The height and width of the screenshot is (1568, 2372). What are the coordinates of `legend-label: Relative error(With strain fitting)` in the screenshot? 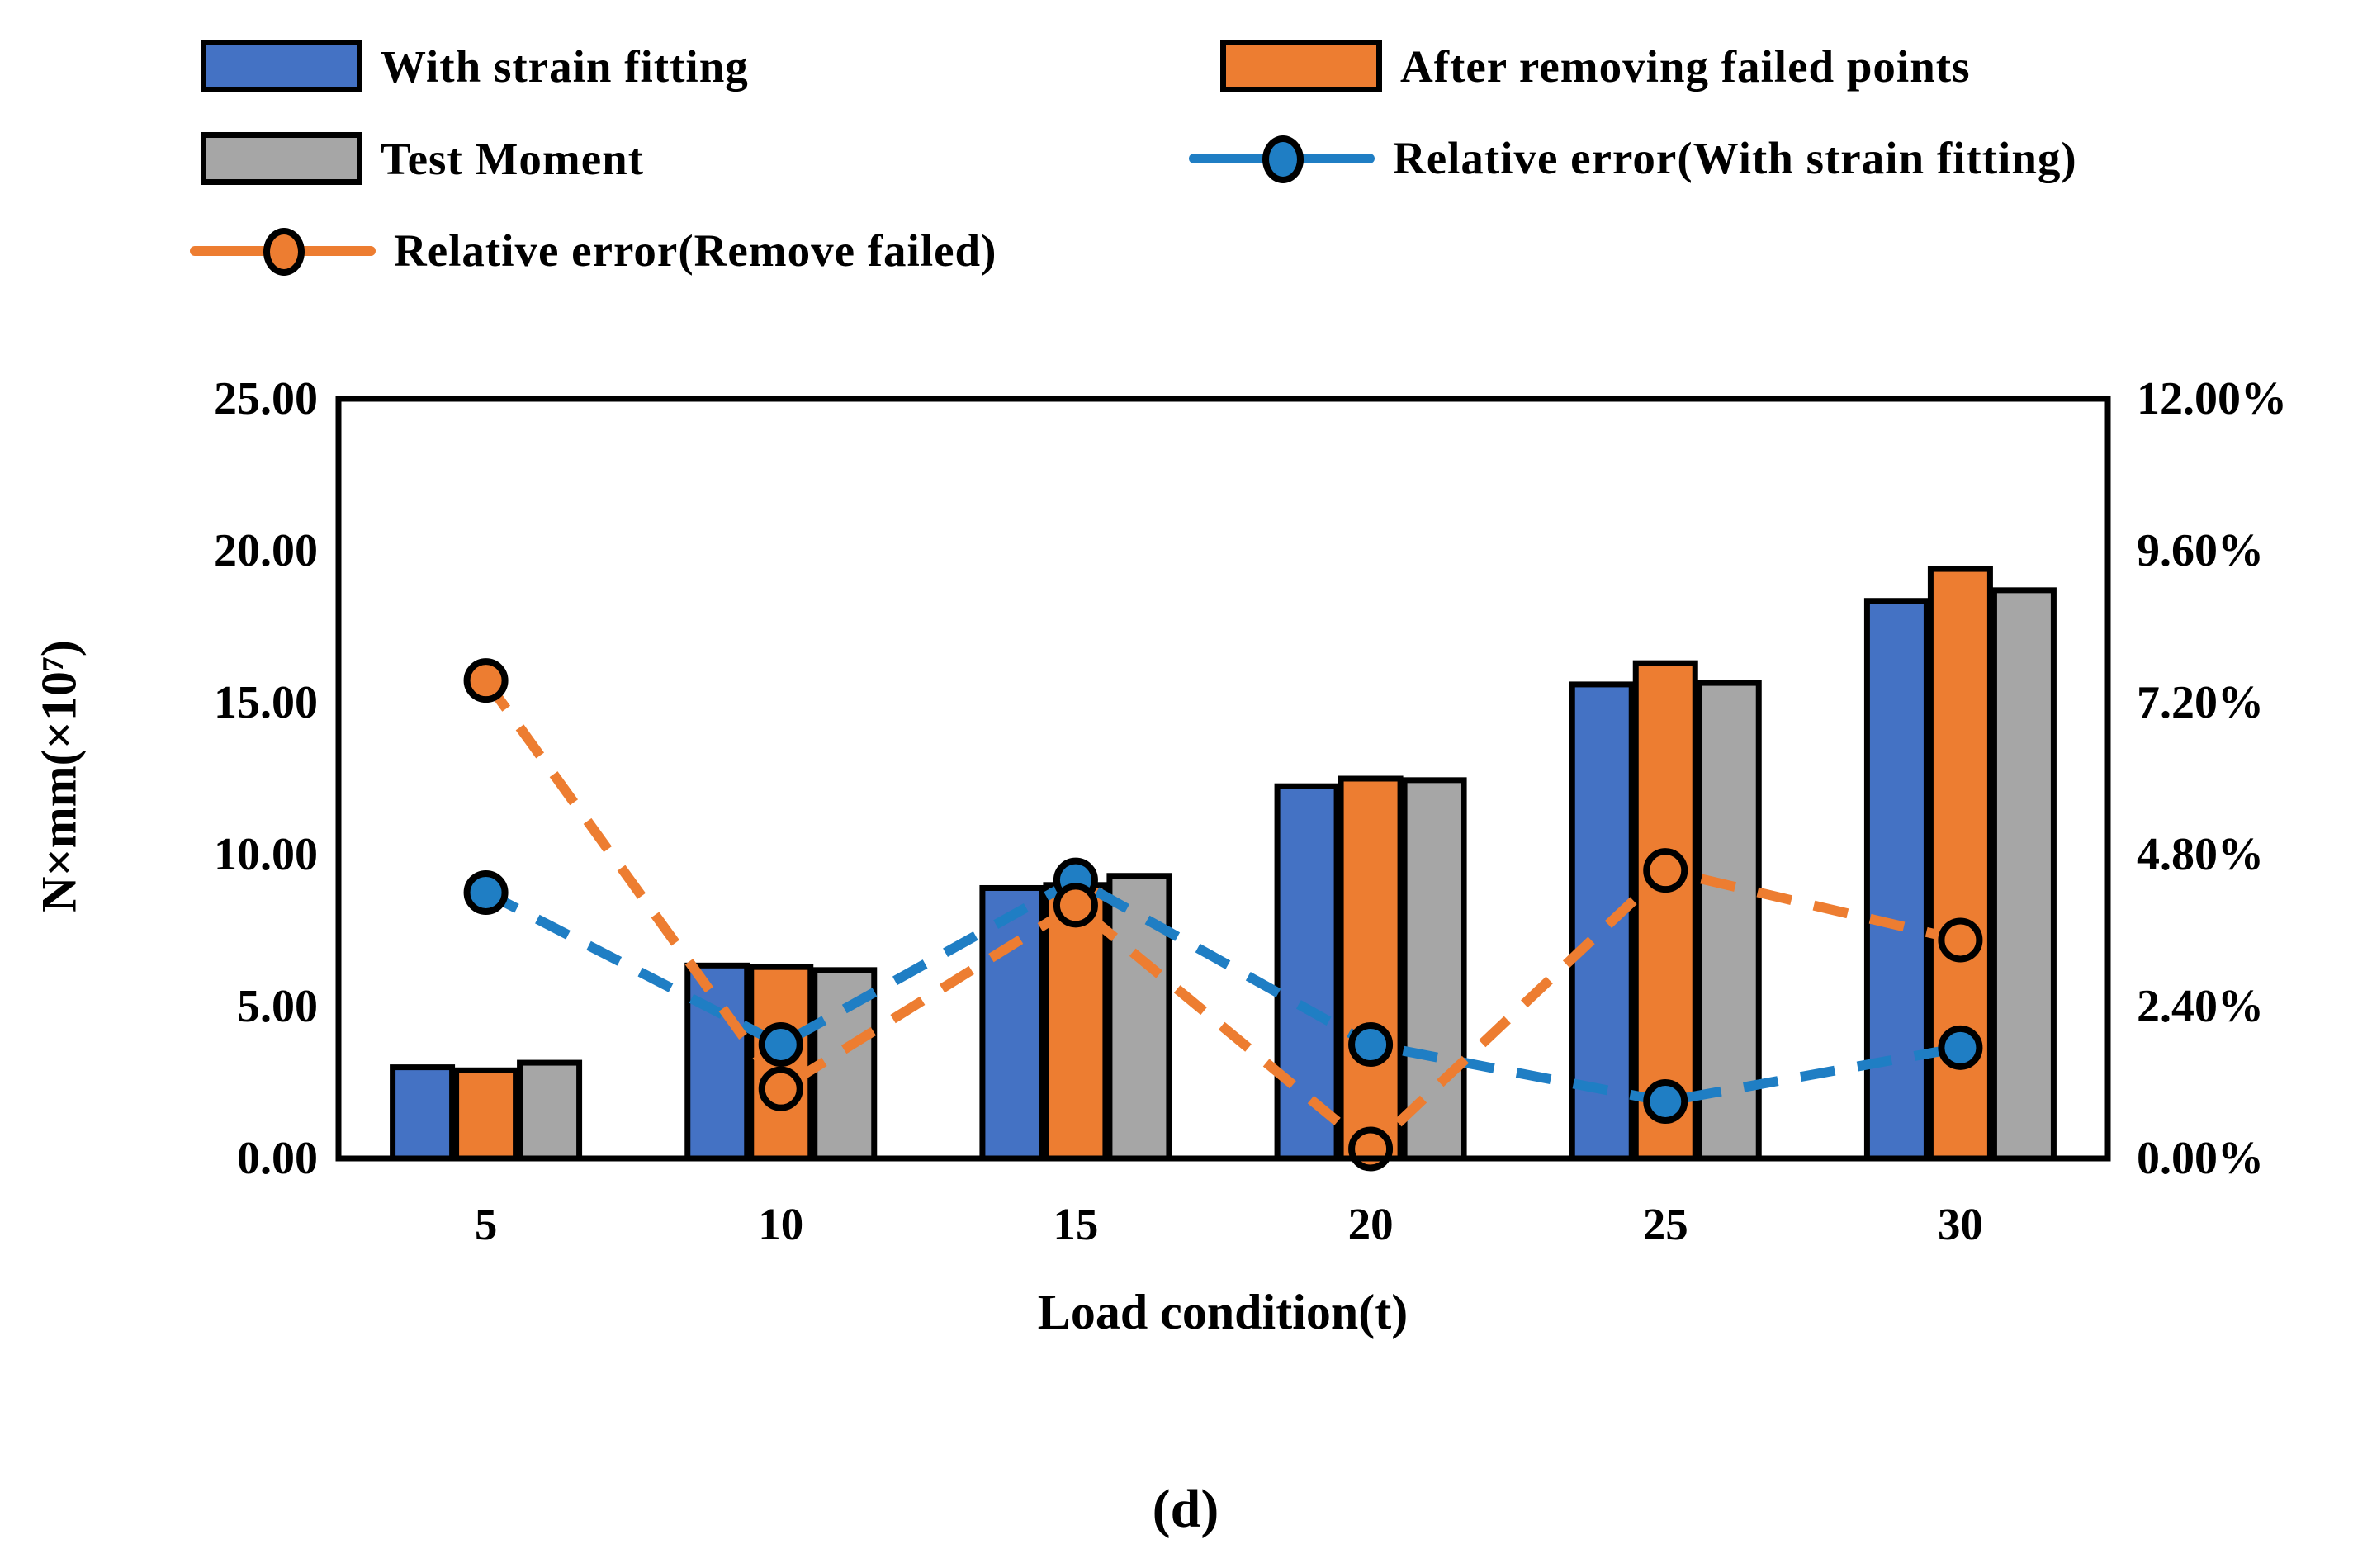 It's located at (1735, 158).